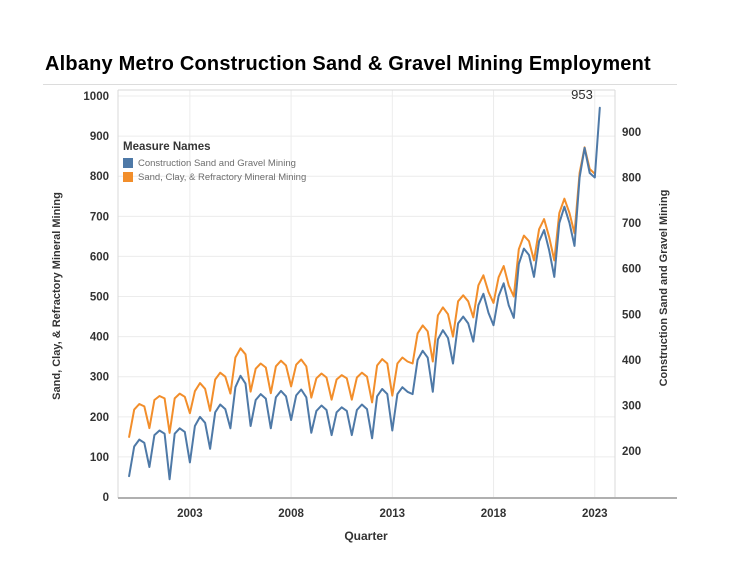 Image resolution: width=733 pixels, height=575 pixels. What do you see at coordinates (99, 458) in the screenshot?
I see `left-axis-tick-label: 100` at bounding box center [99, 458].